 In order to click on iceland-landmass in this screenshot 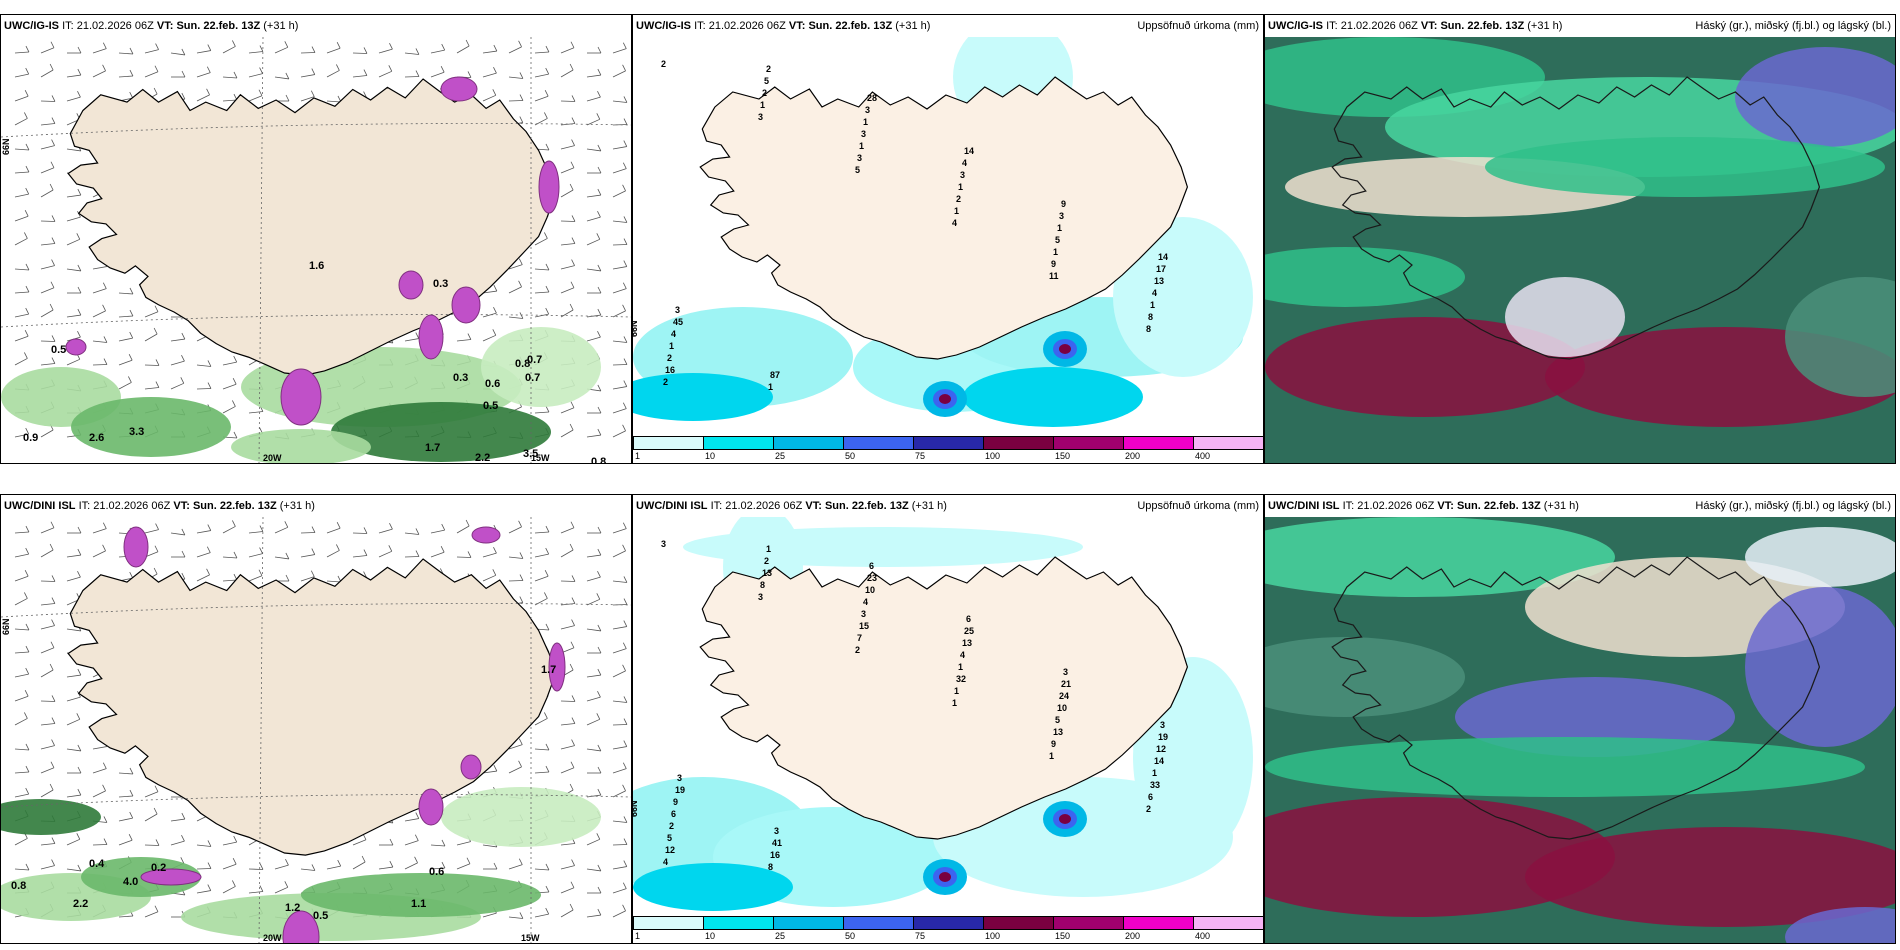, I will do `click(312, 227)`.